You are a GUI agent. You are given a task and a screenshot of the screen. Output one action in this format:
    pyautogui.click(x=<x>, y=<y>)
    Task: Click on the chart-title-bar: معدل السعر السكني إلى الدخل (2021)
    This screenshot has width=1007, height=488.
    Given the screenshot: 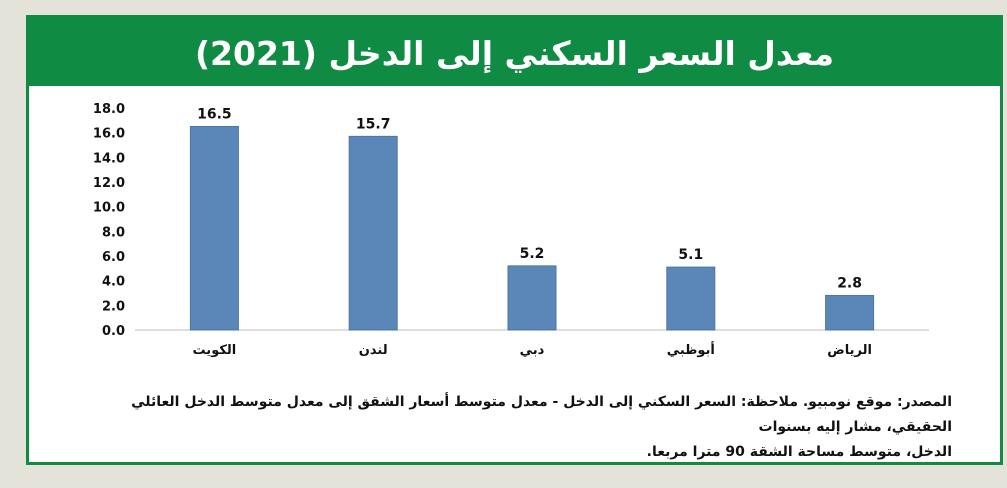 What is the action you would take?
    pyautogui.click(x=514, y=52)
    